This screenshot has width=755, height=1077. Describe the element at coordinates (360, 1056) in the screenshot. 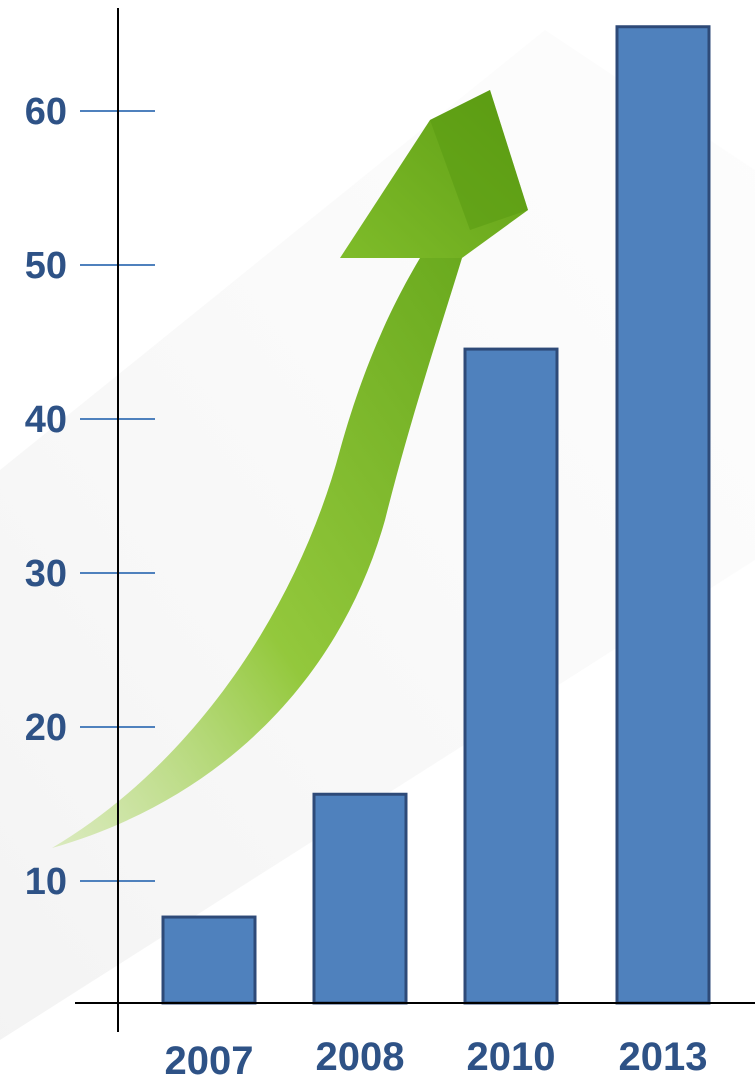

I see `x-tick-label-2008: 2008` at that location.